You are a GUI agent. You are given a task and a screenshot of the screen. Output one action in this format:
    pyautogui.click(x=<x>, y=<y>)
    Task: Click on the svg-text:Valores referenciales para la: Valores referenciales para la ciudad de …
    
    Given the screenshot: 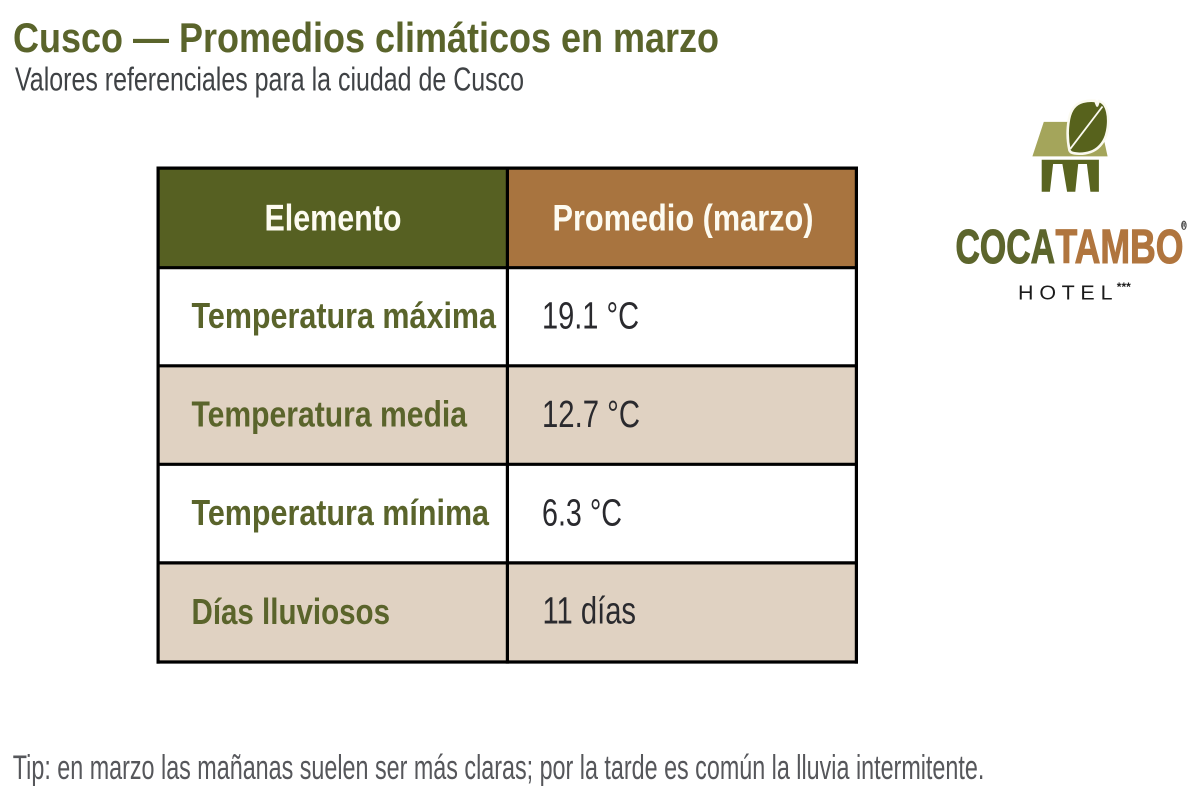 What is the action you would take?
    pyautogui.click(x=269, y=78)
    